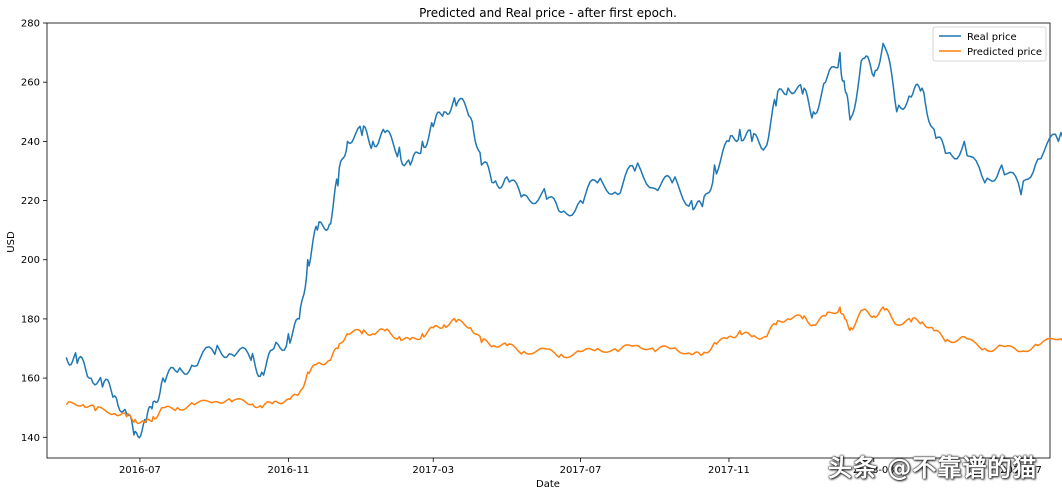 Image resolution: width=1062 pixels, height=496 pixels. I want to click on y-tick-label: 220, so click(30, 201).